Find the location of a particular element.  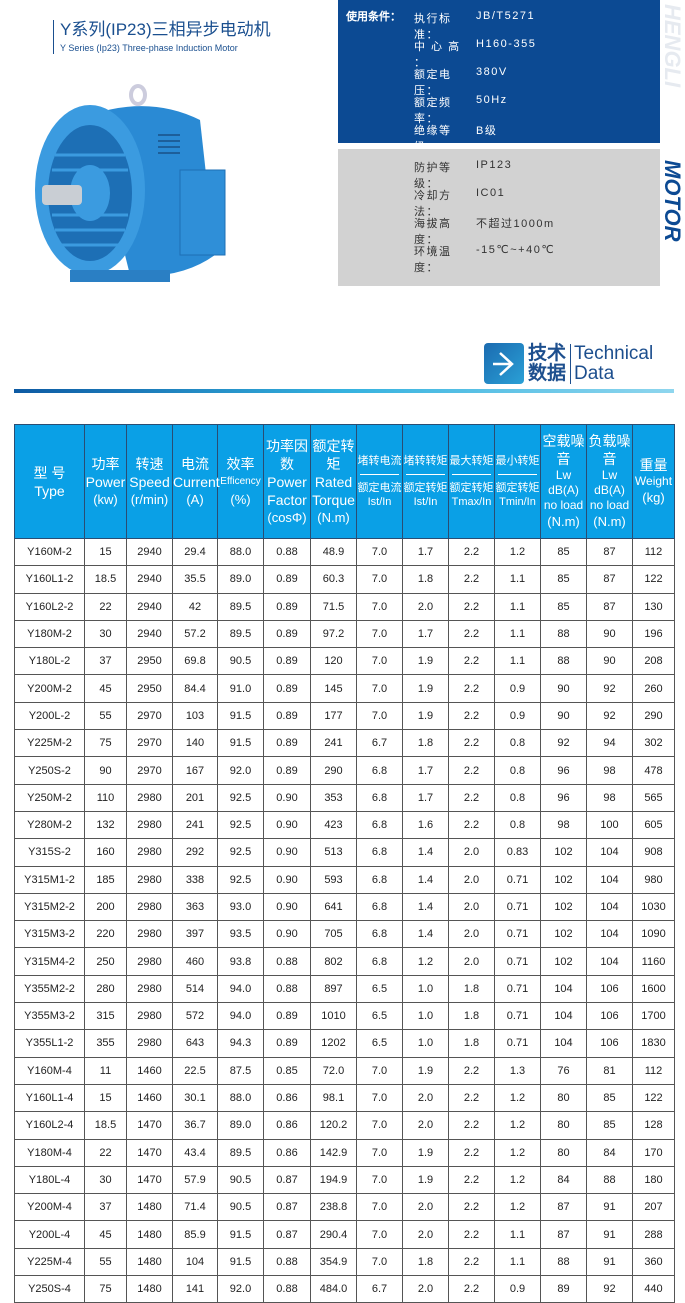

table-cell: Y250S-4 is located at coordinates (49, 1289).